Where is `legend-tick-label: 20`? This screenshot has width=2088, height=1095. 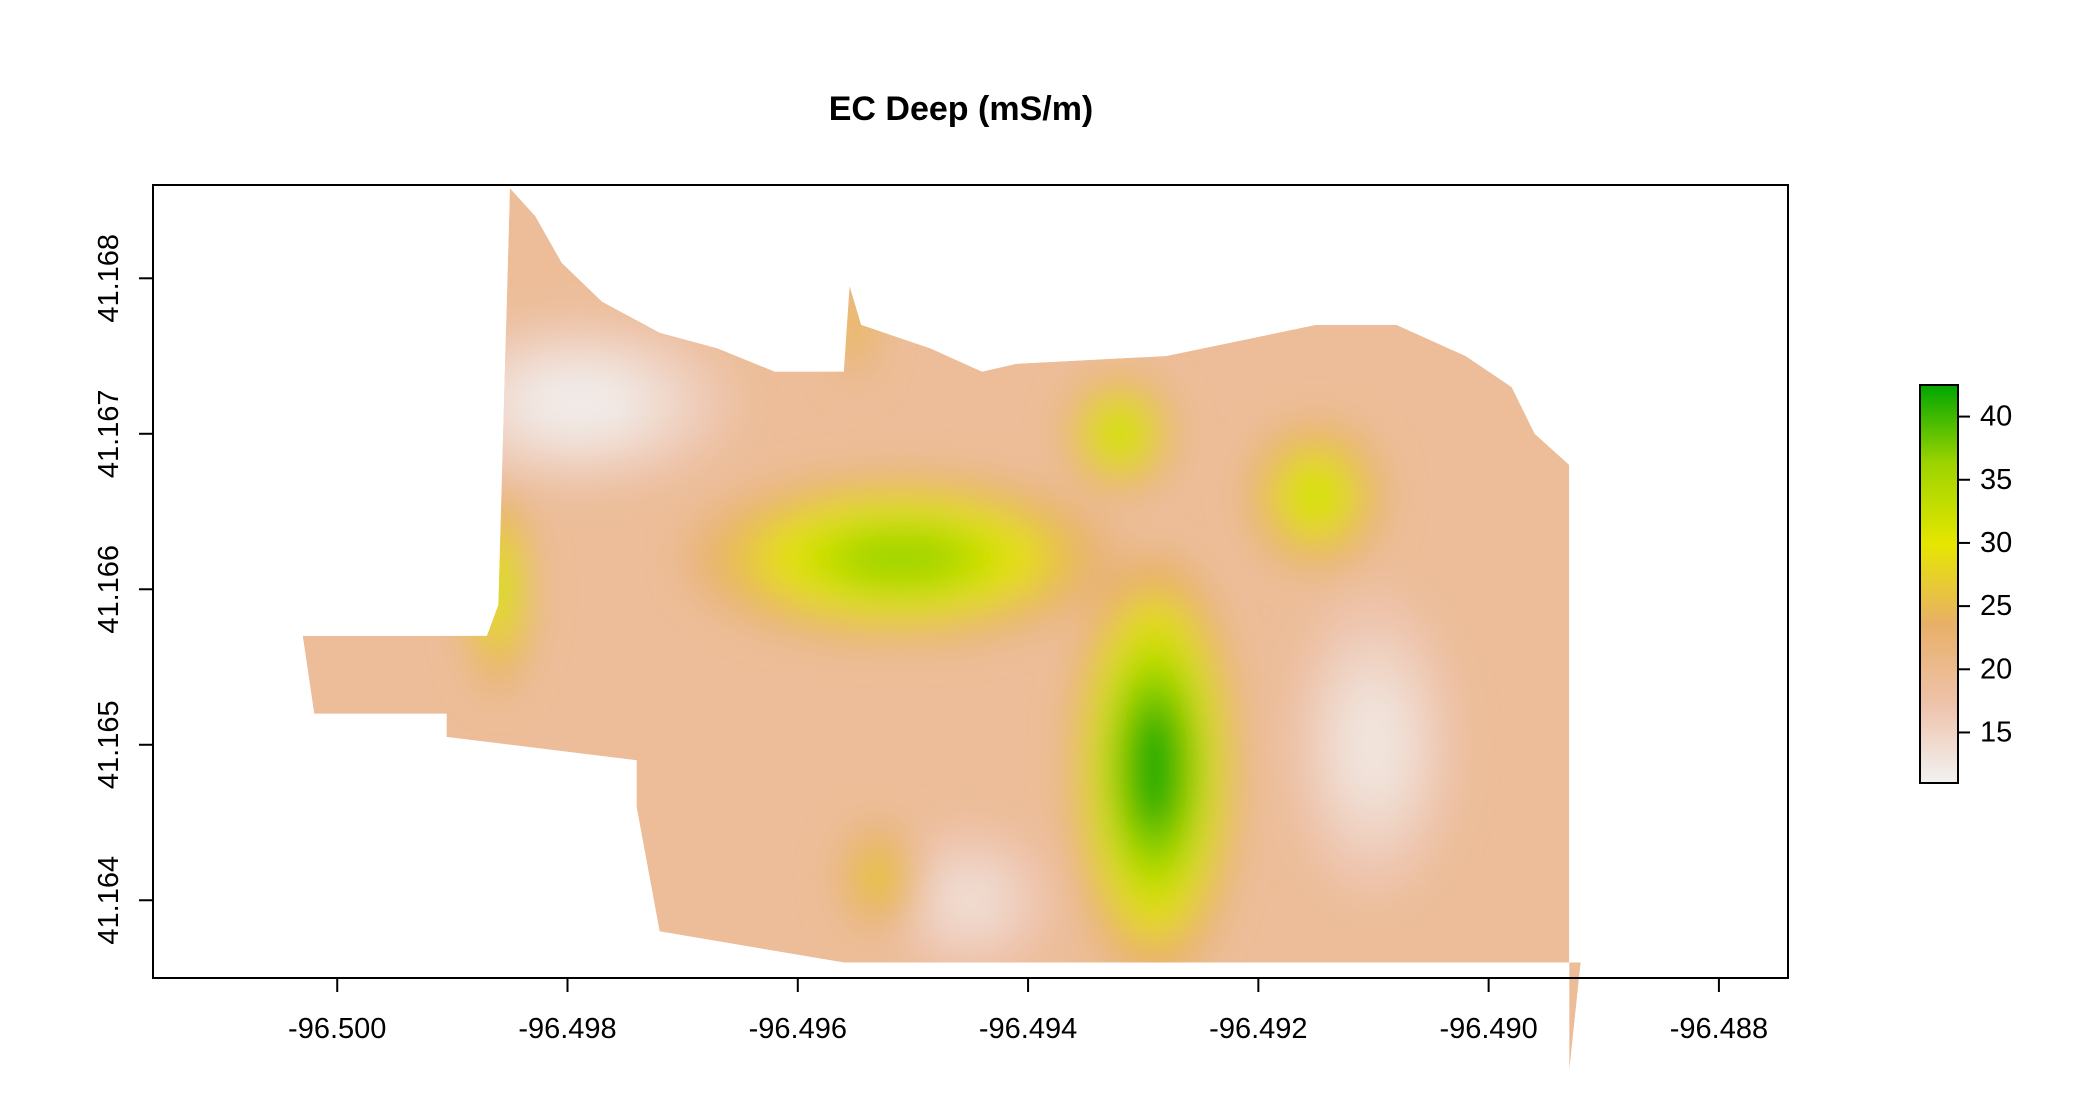 legend-tick-label: 20 is located at coordinates (1996, 669).